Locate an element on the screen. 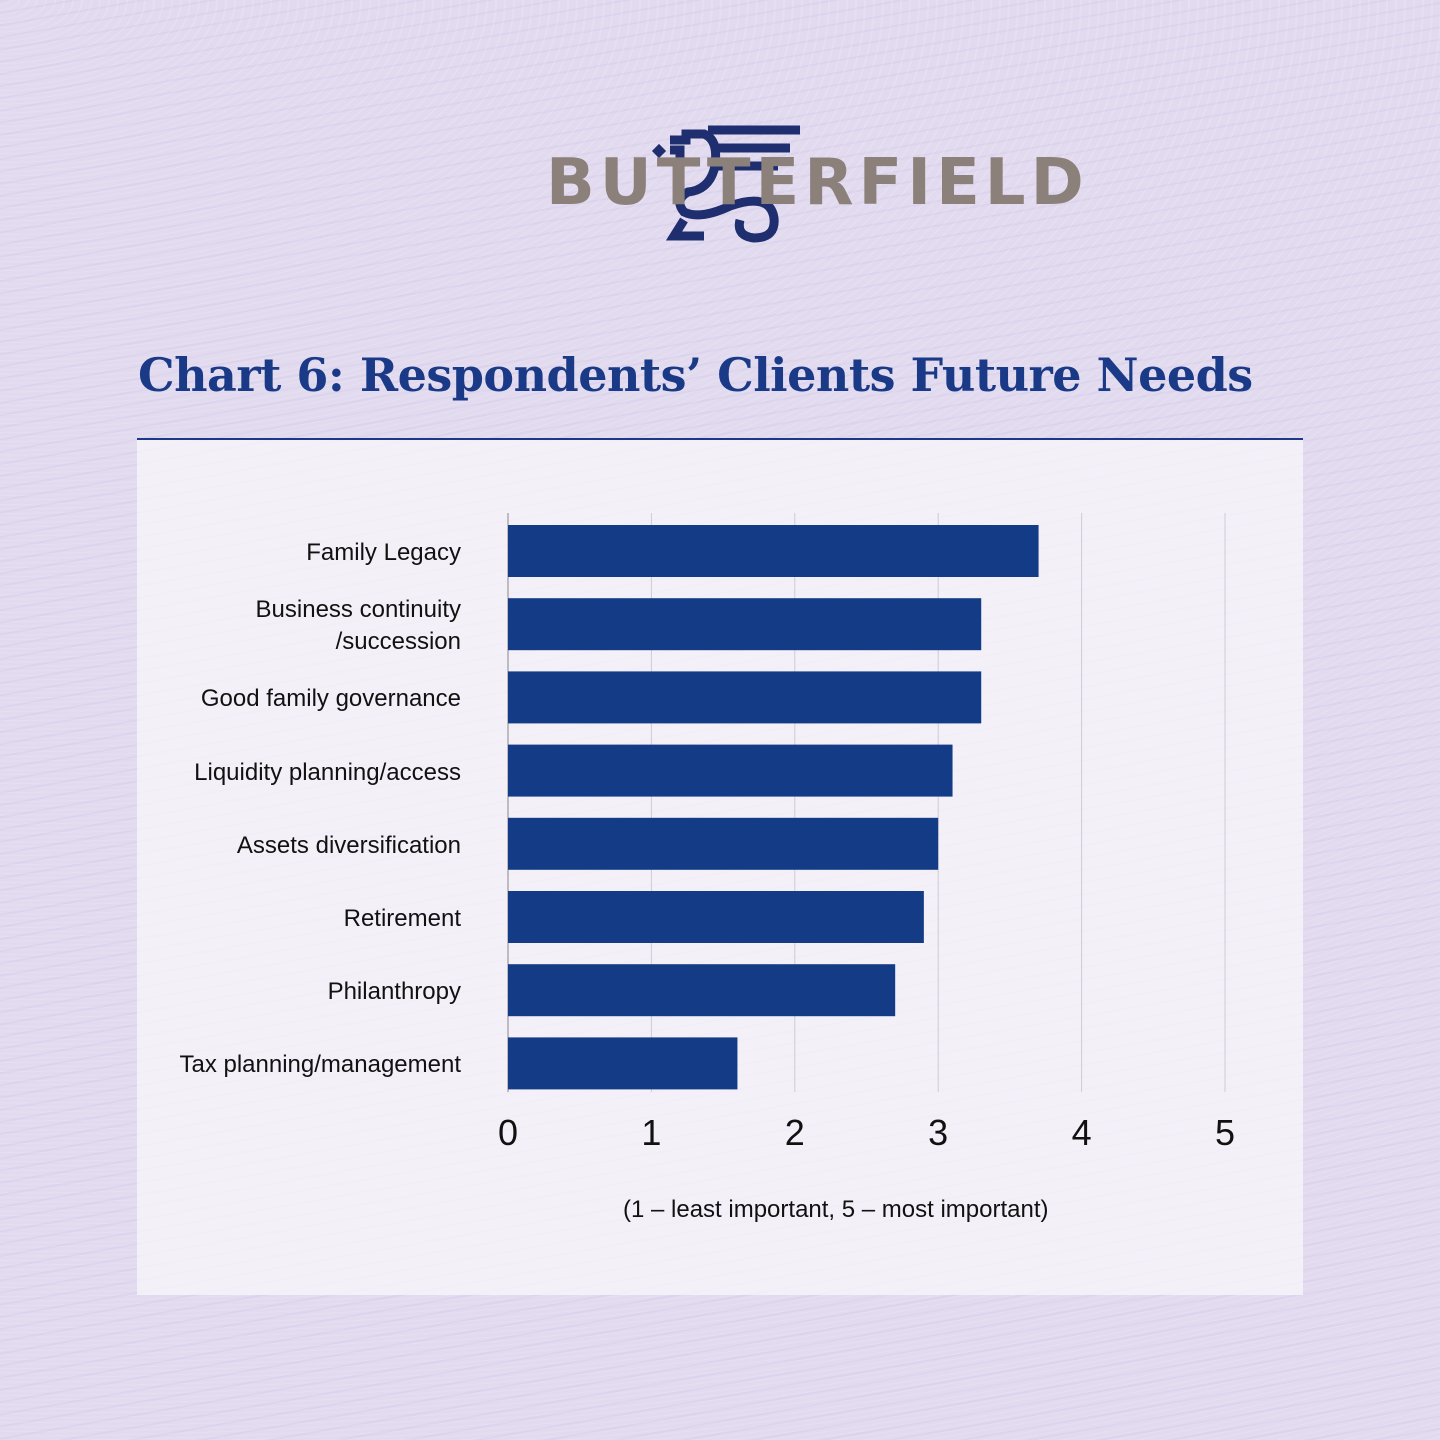 The image size is (1440, 1440). griffin-icon is located at coordinates (725, 184).